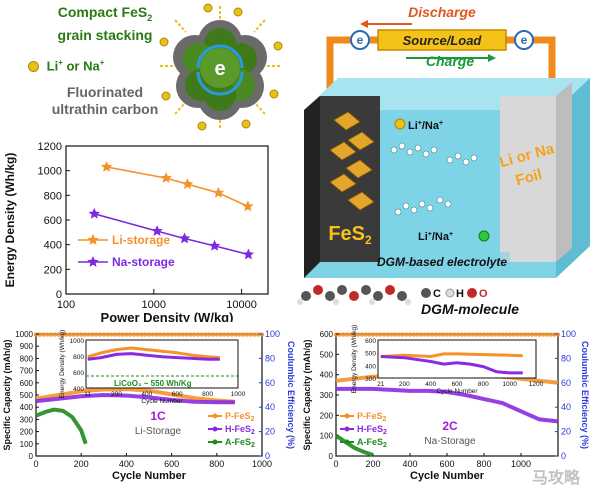 This screenshot has height=492, width=594. Describe the element at coordinates (167, 220) in the screenshot. I see `plot-frame` at that location.